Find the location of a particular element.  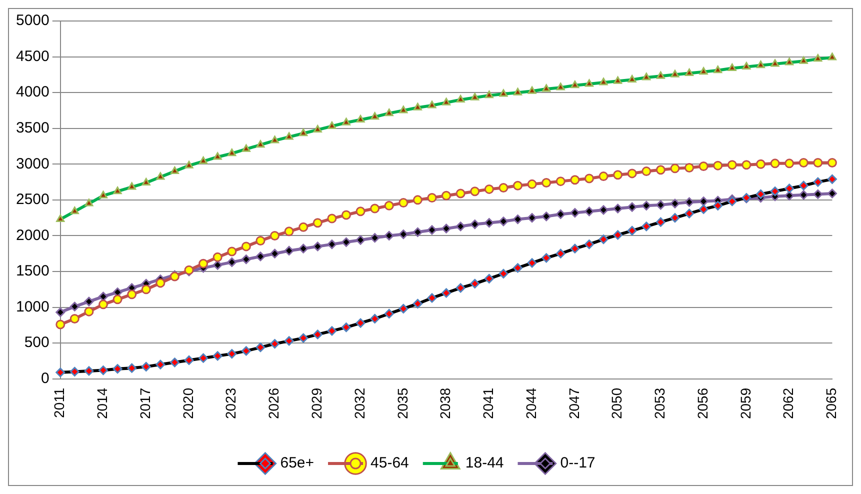

y-tick-label: 4000 is located at coordinates (33, 92).